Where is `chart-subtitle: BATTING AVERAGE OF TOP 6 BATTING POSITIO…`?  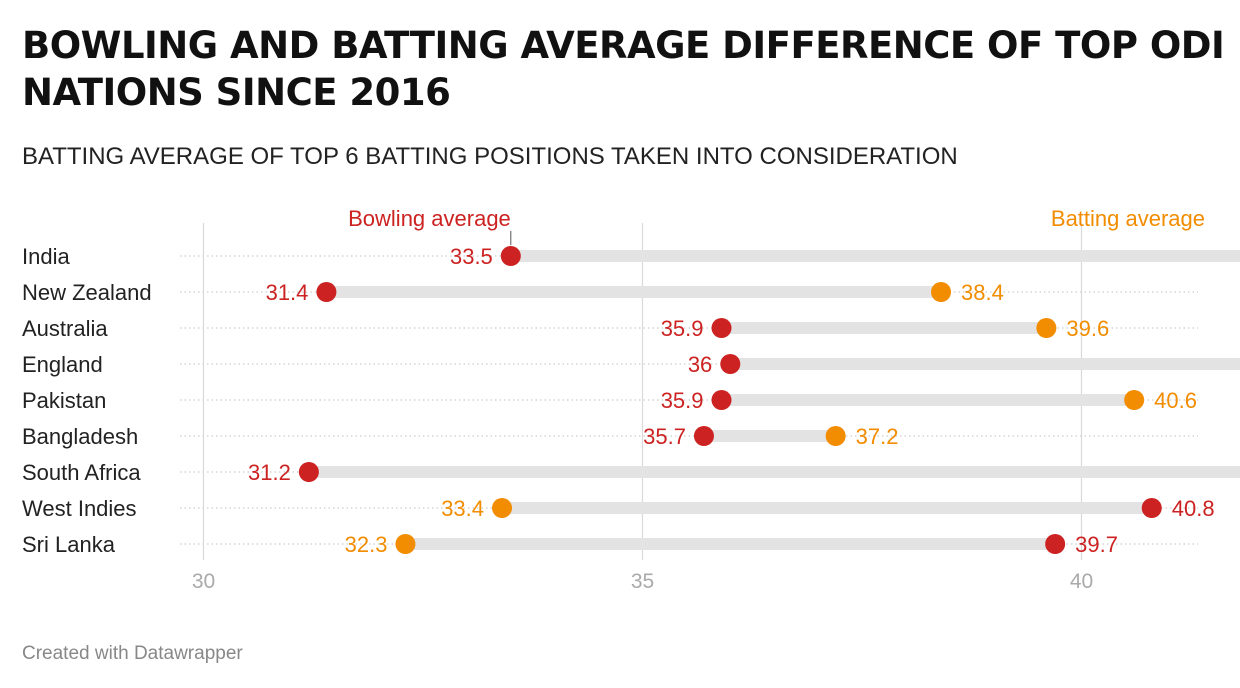
chart-subtitle: BATTING AVERAGE OF TOP 6 BATTING POSITIO… is located at coordinates (490, 156).